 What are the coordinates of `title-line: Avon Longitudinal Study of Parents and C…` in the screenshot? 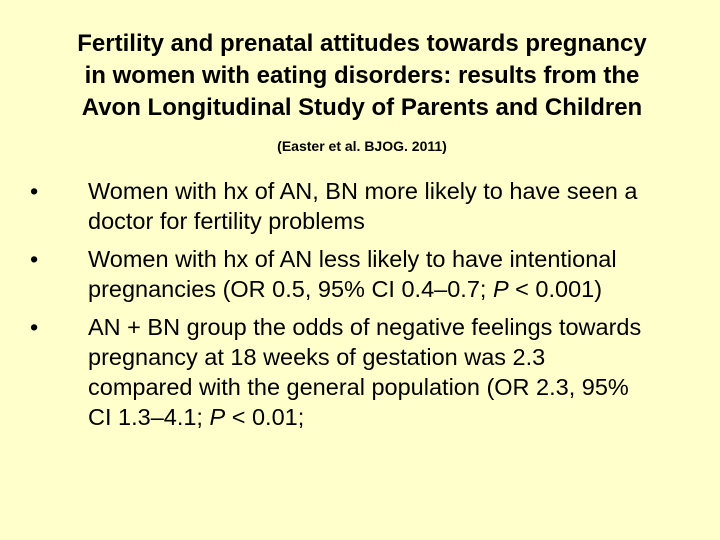 It's located at (362, 107).